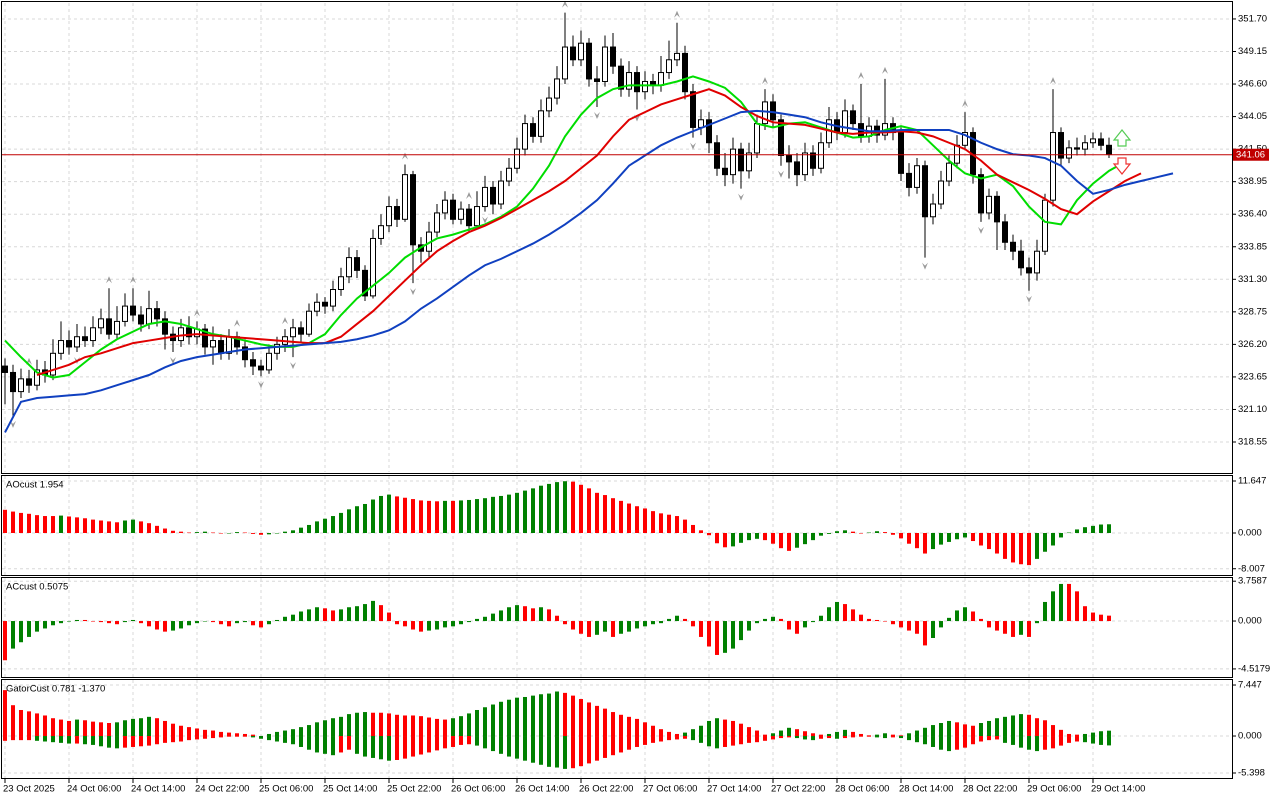 This screenshot has width=1280, height=800. What do you see at coordinates (1122, 152) in the screenshot?
I see `signal-arrows` at bounding box center [1122, 152].